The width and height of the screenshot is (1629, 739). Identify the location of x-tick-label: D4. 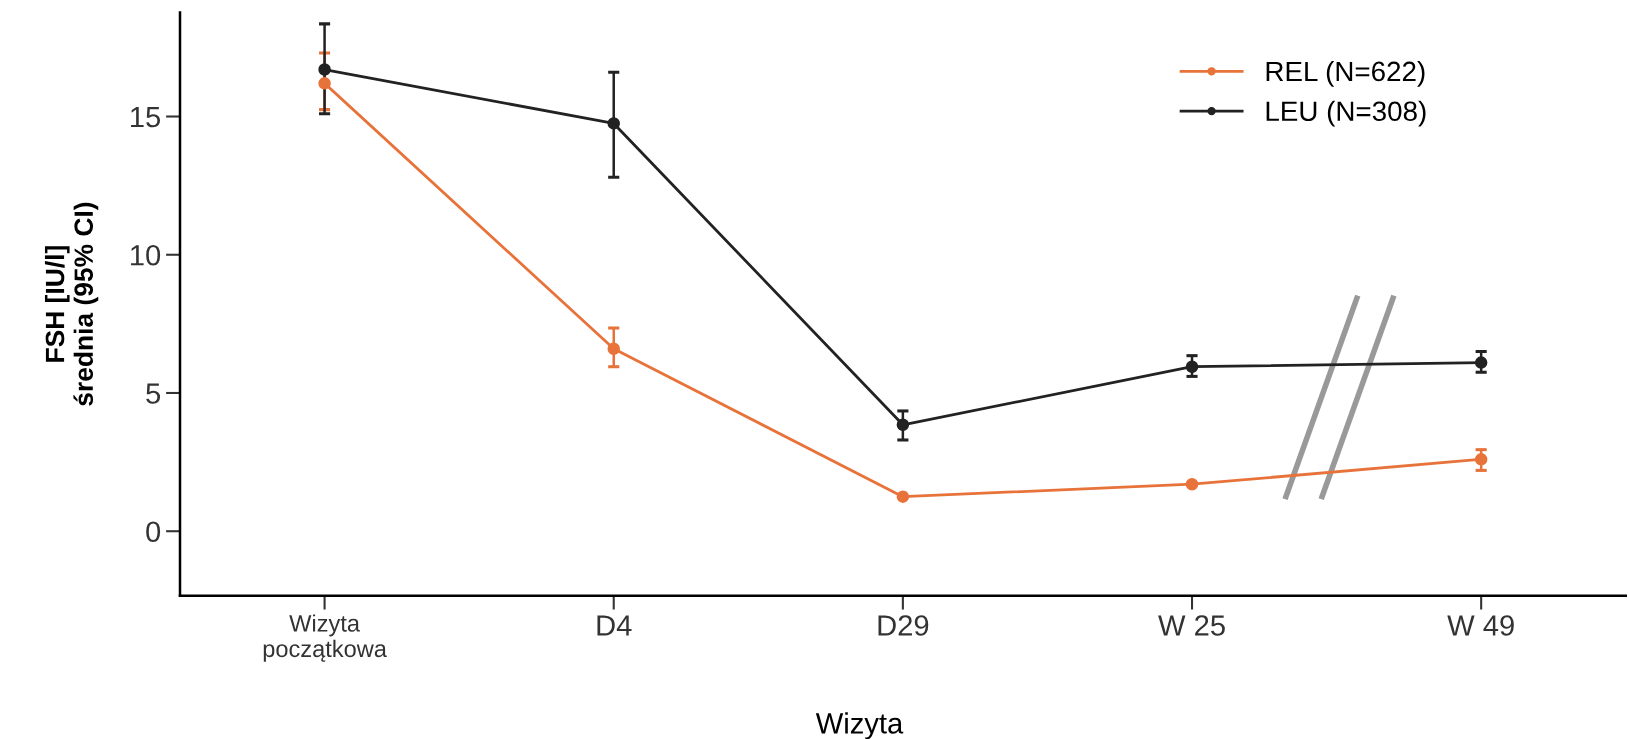
(614, 625).